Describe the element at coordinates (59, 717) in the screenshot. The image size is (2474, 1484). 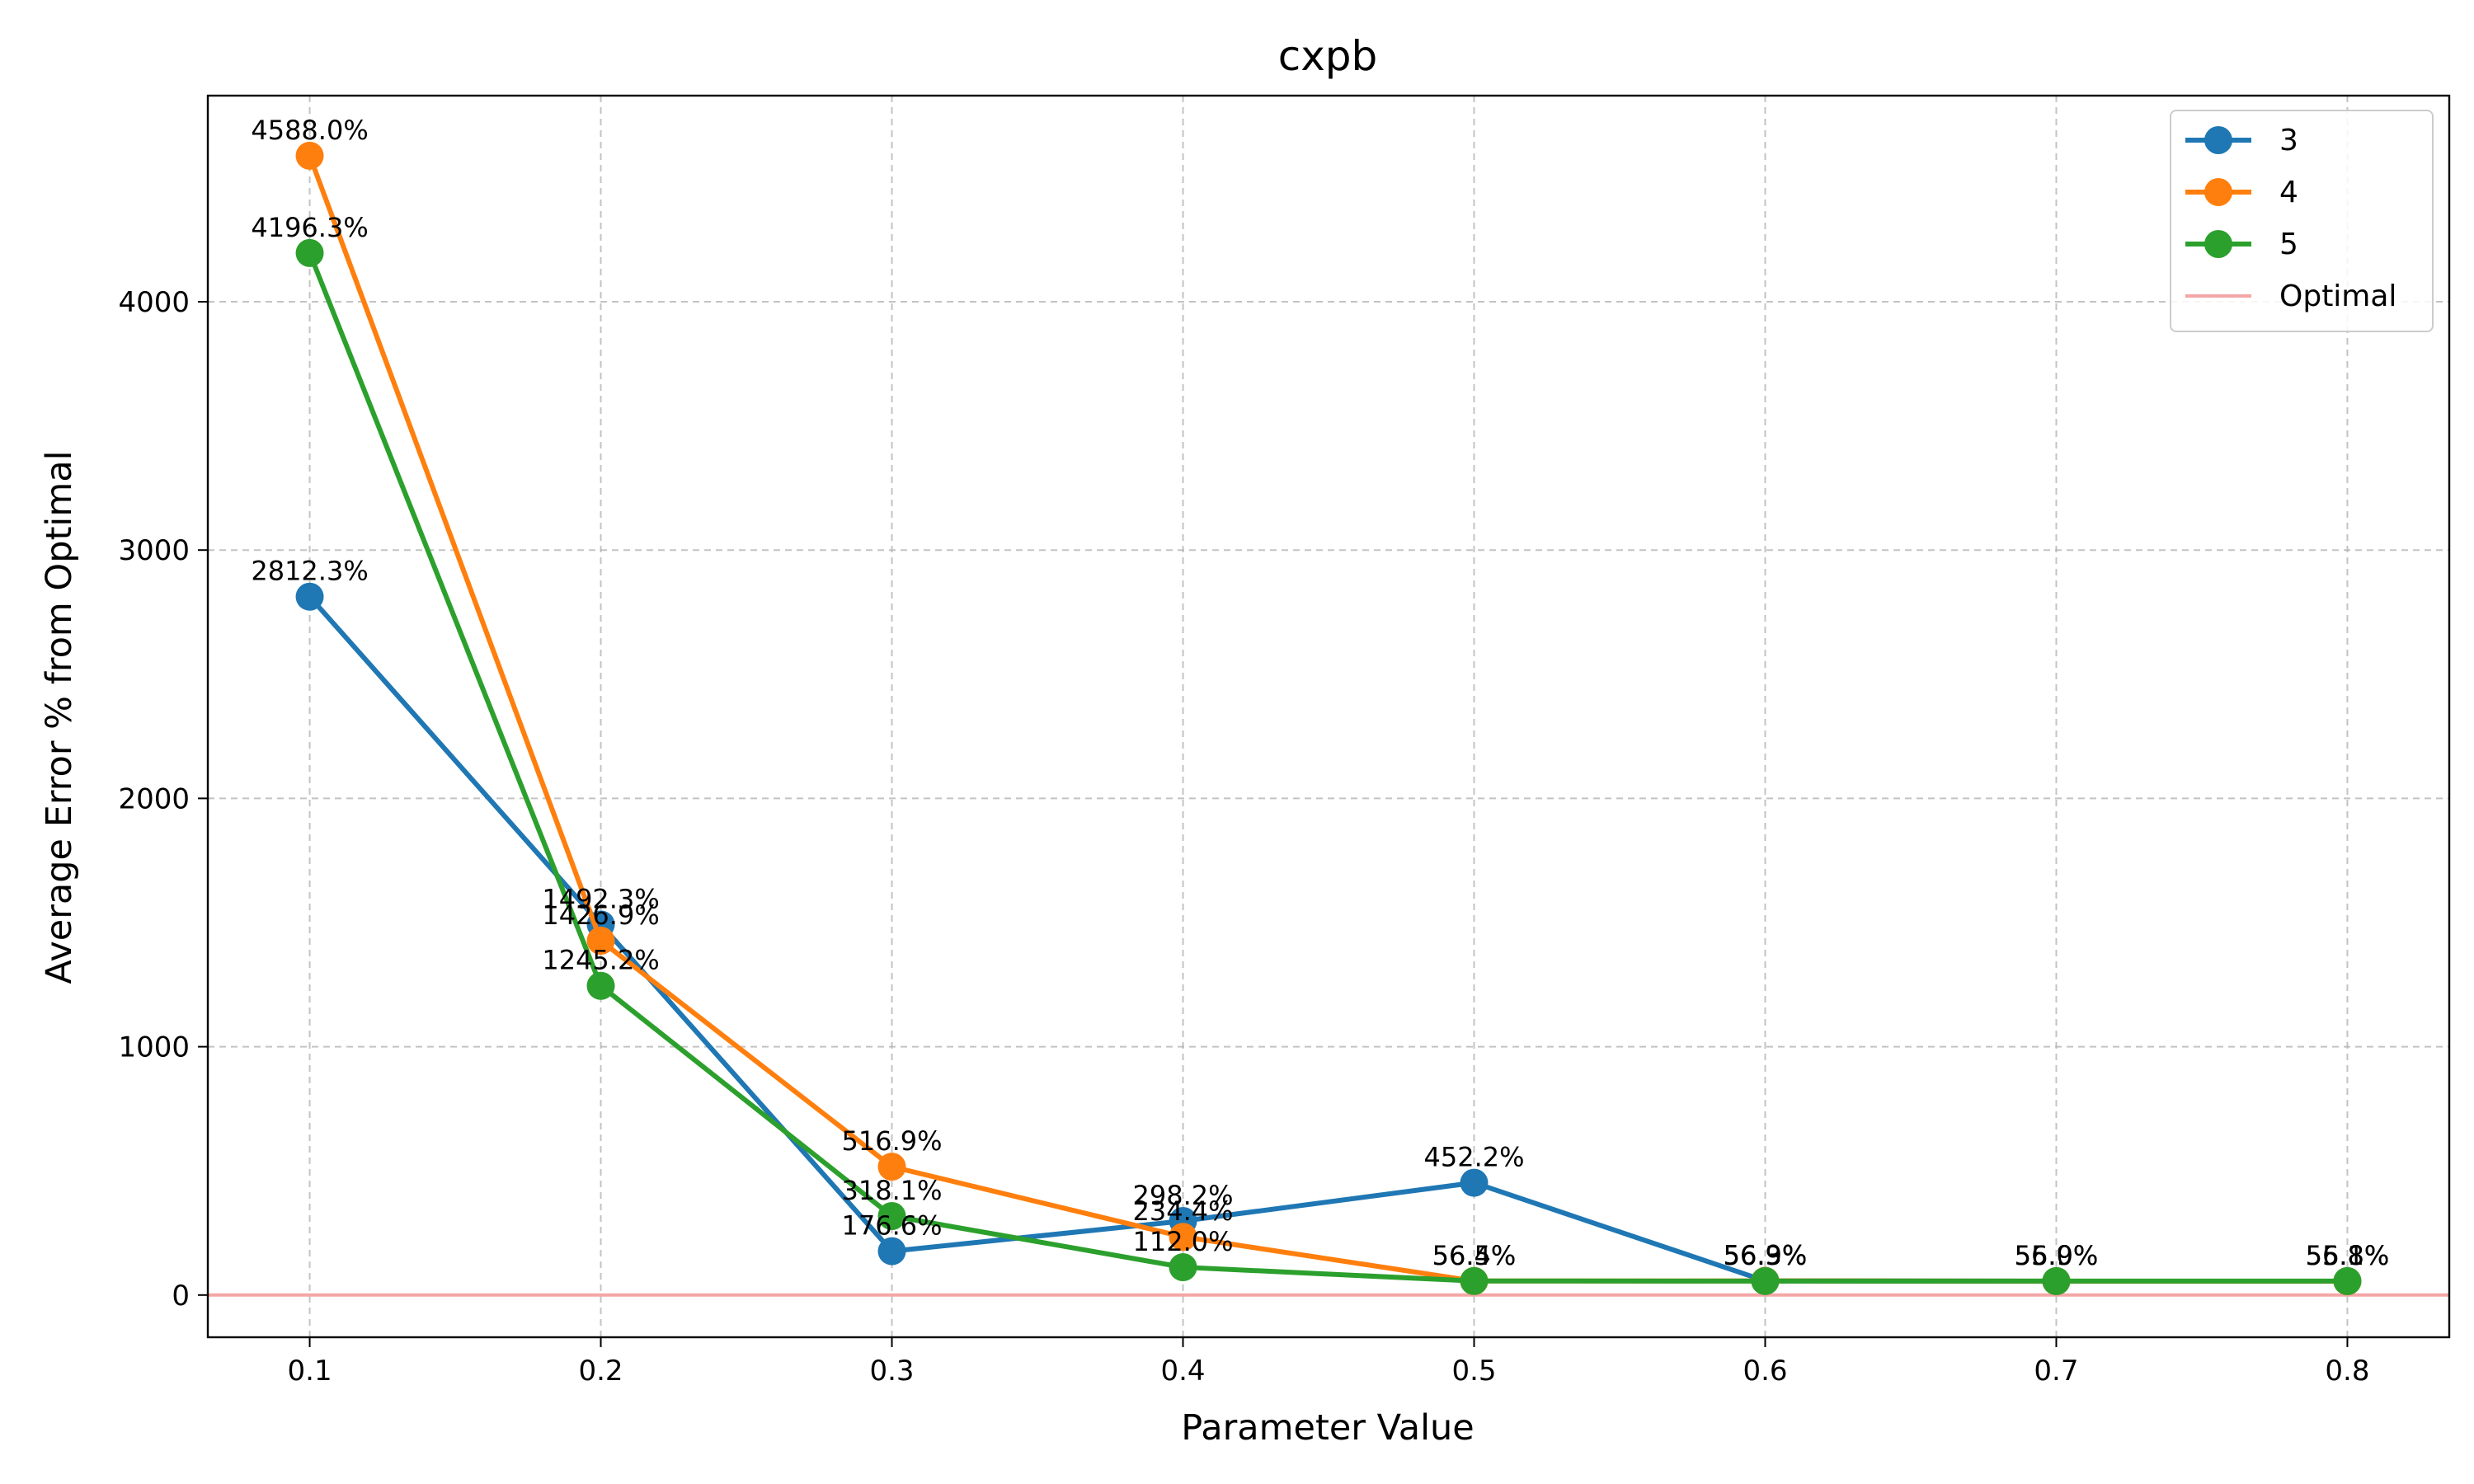
I see `y-axis-label: Average Error % from Optimal` at that location.